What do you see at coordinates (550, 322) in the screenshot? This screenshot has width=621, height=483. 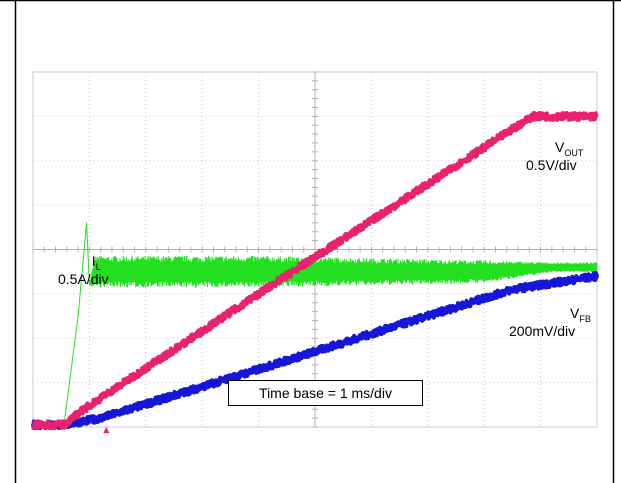 I see `vfb-label: VFB 200mV/div` at bounding box center [550, 322].